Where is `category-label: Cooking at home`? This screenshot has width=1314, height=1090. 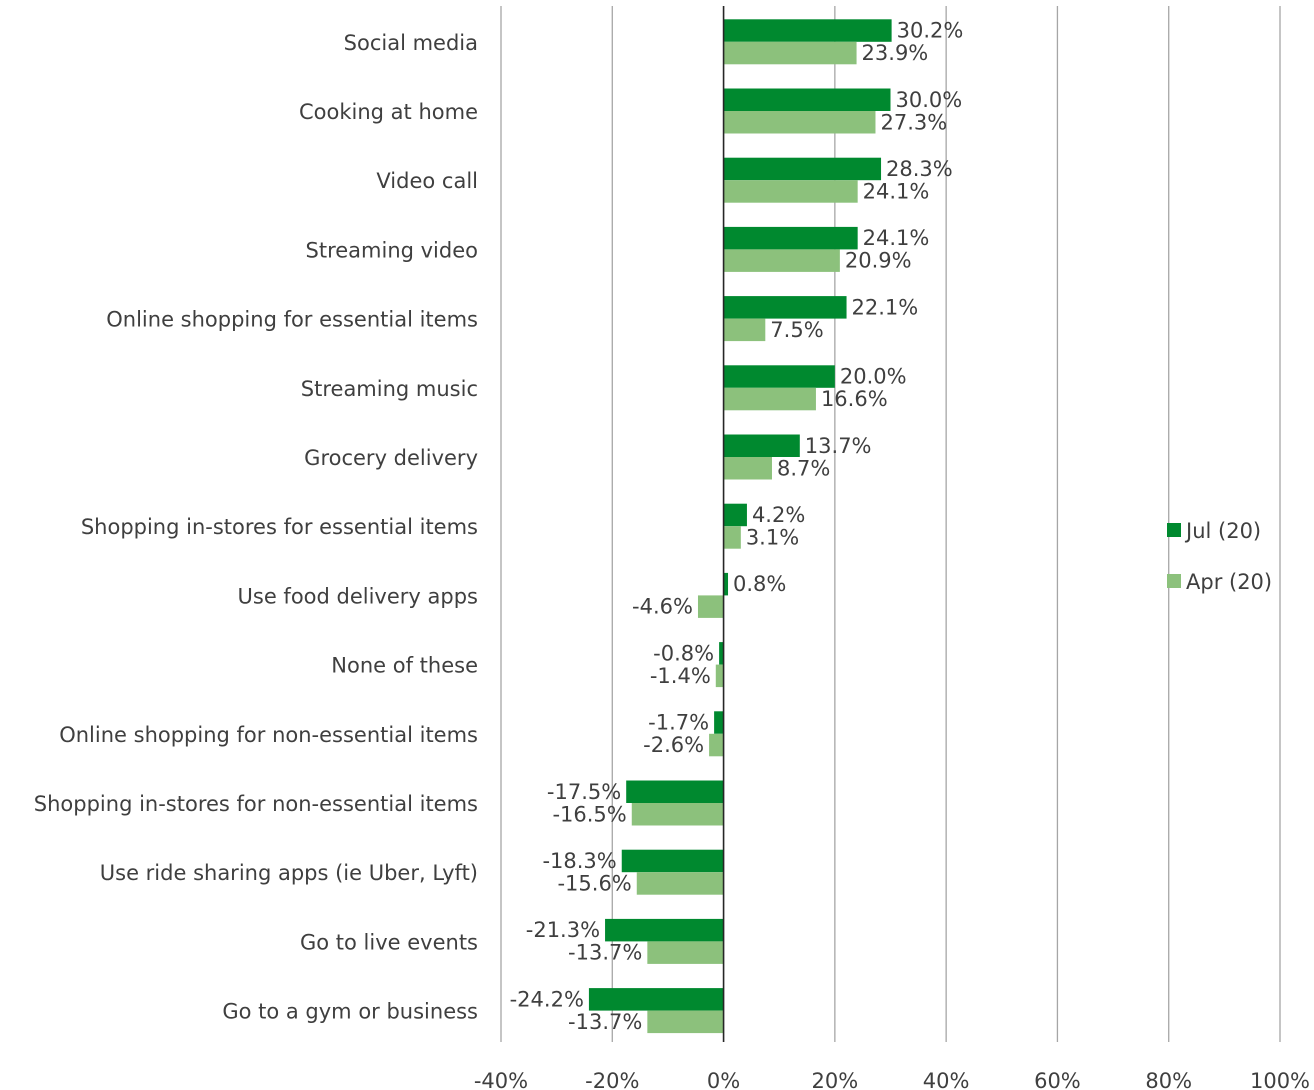 category-label: Cooking at home is located at coordinates (388, 112).